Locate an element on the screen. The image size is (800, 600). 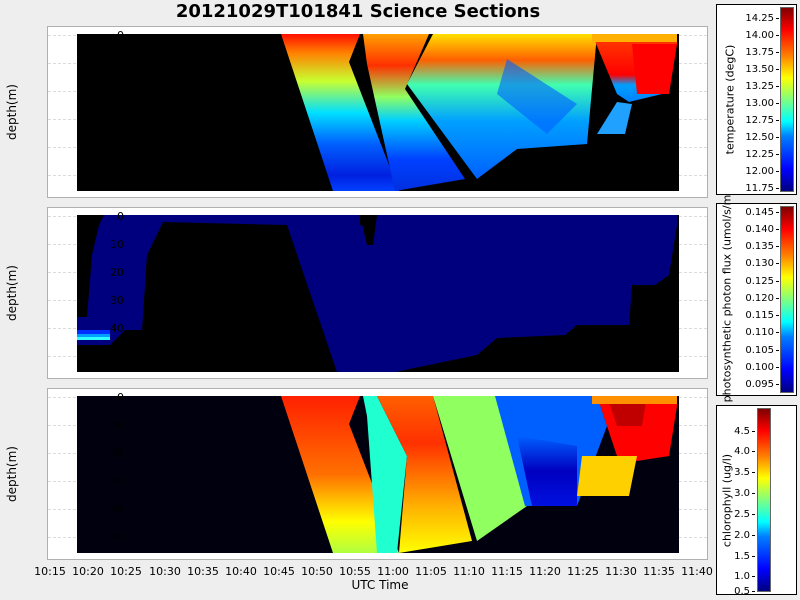
xtick: 11:15 is located at coordinates (507, 571).